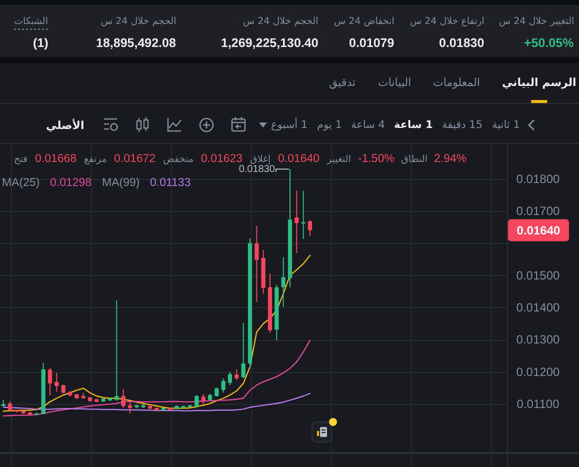 The image size is (579, 467). I want to click on text: +50.05%, so click(549, 43).